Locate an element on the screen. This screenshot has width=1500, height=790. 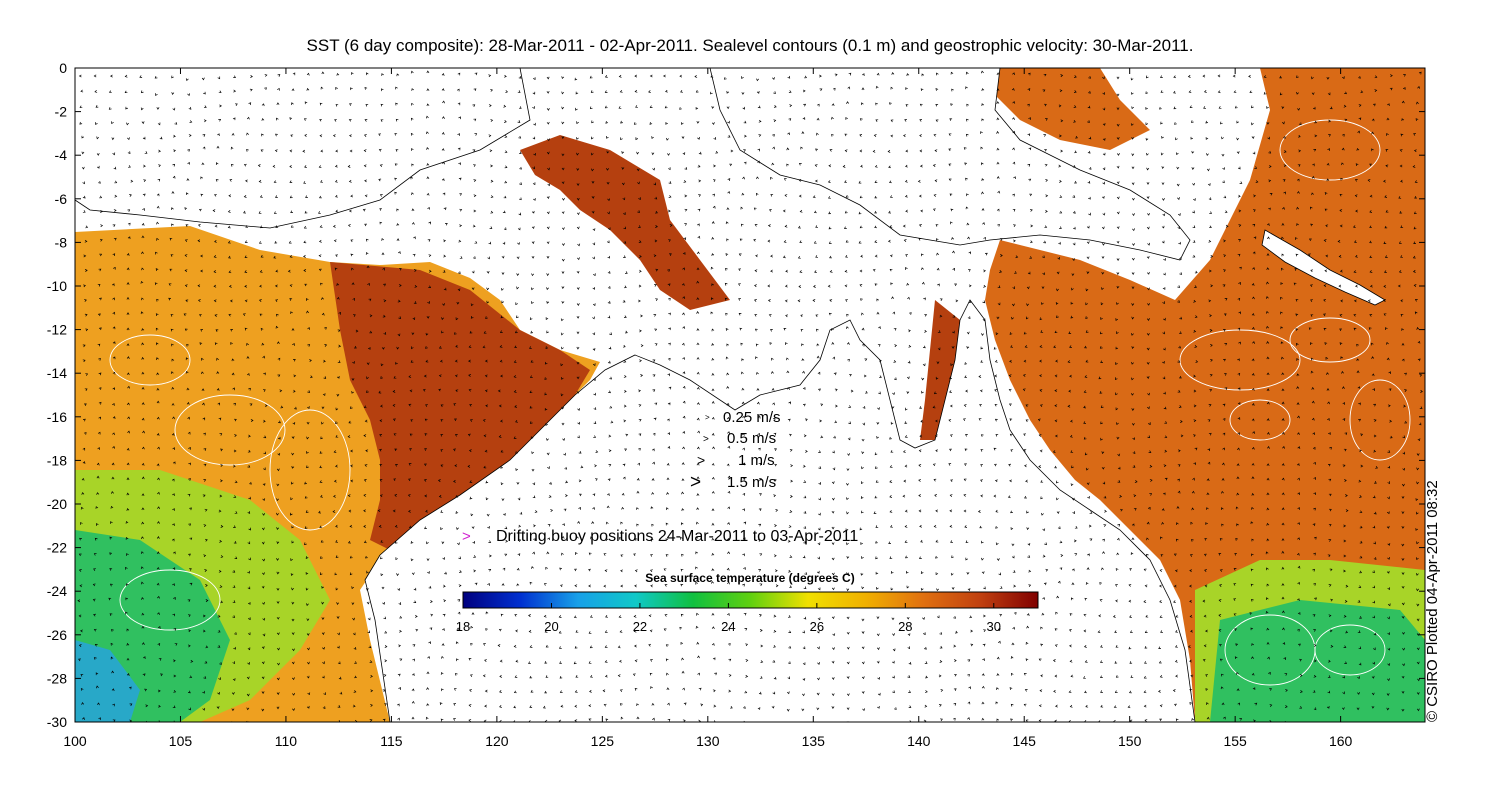
vel-label-0: 0.25 m/s is located at coordinates (752, 417).